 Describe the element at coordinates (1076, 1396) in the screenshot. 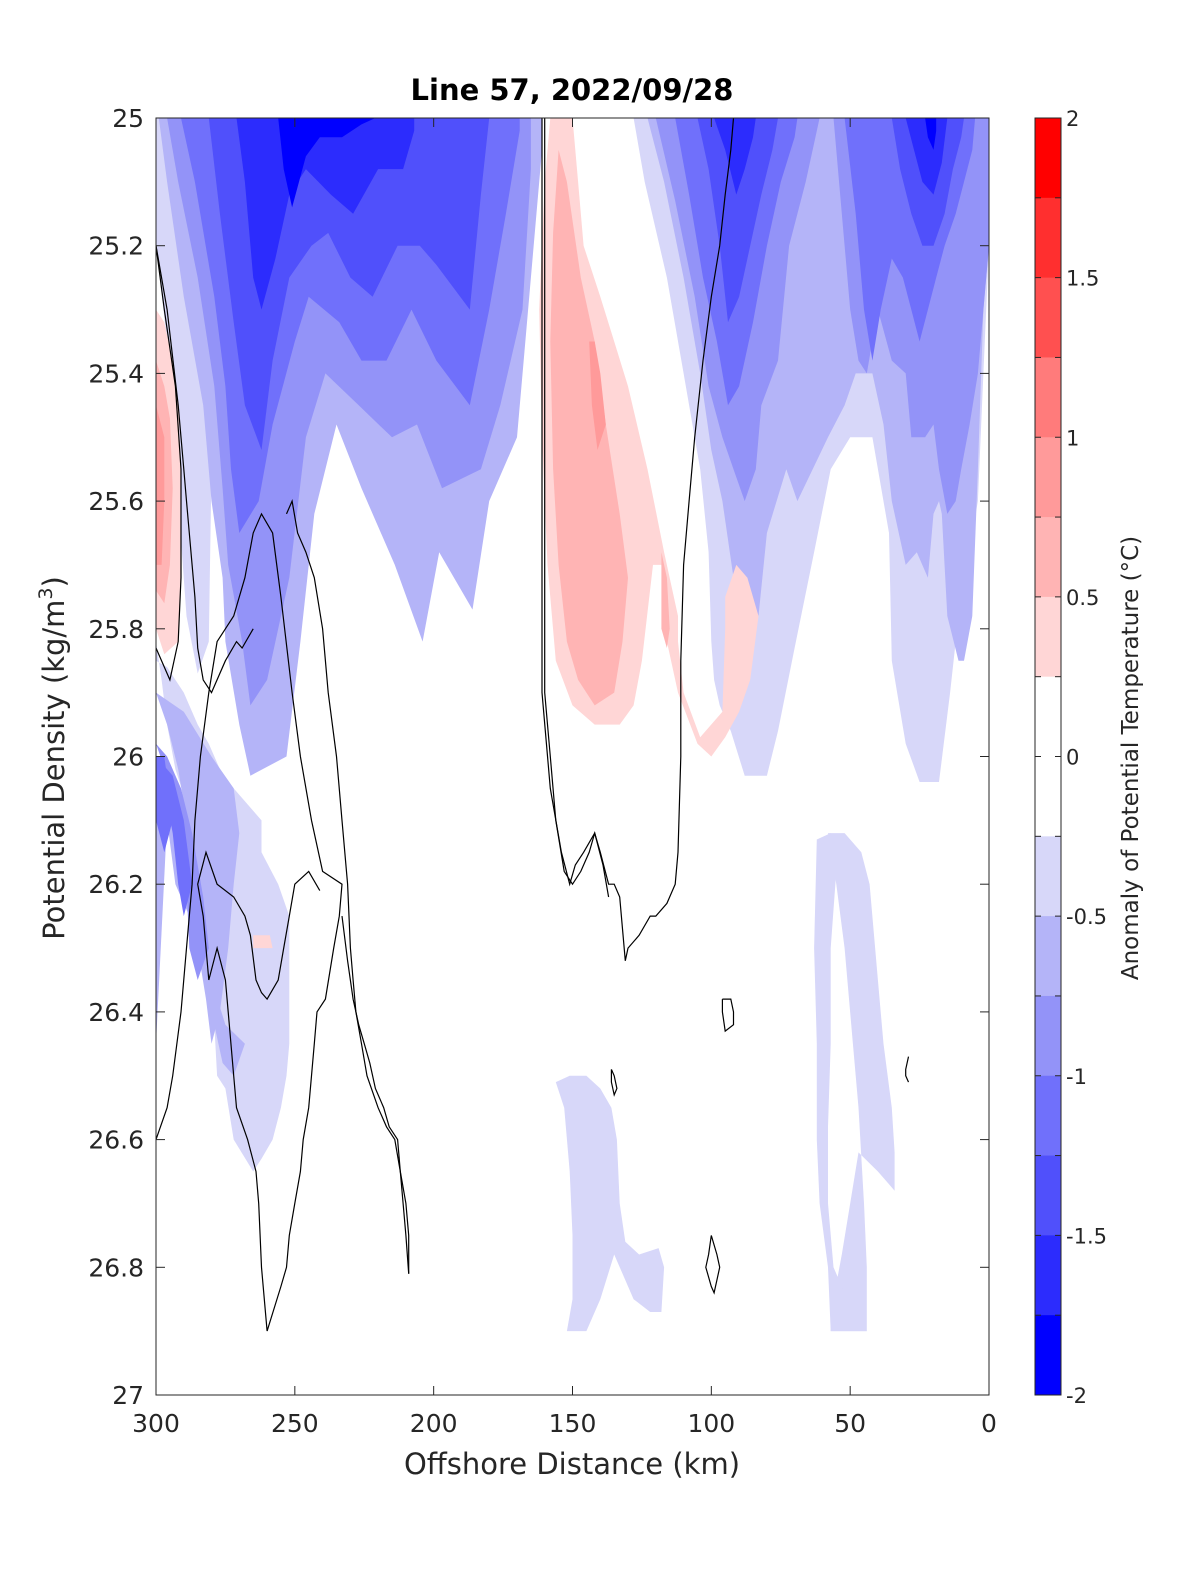

I see `colorbar-tick-label: -2` at that location.